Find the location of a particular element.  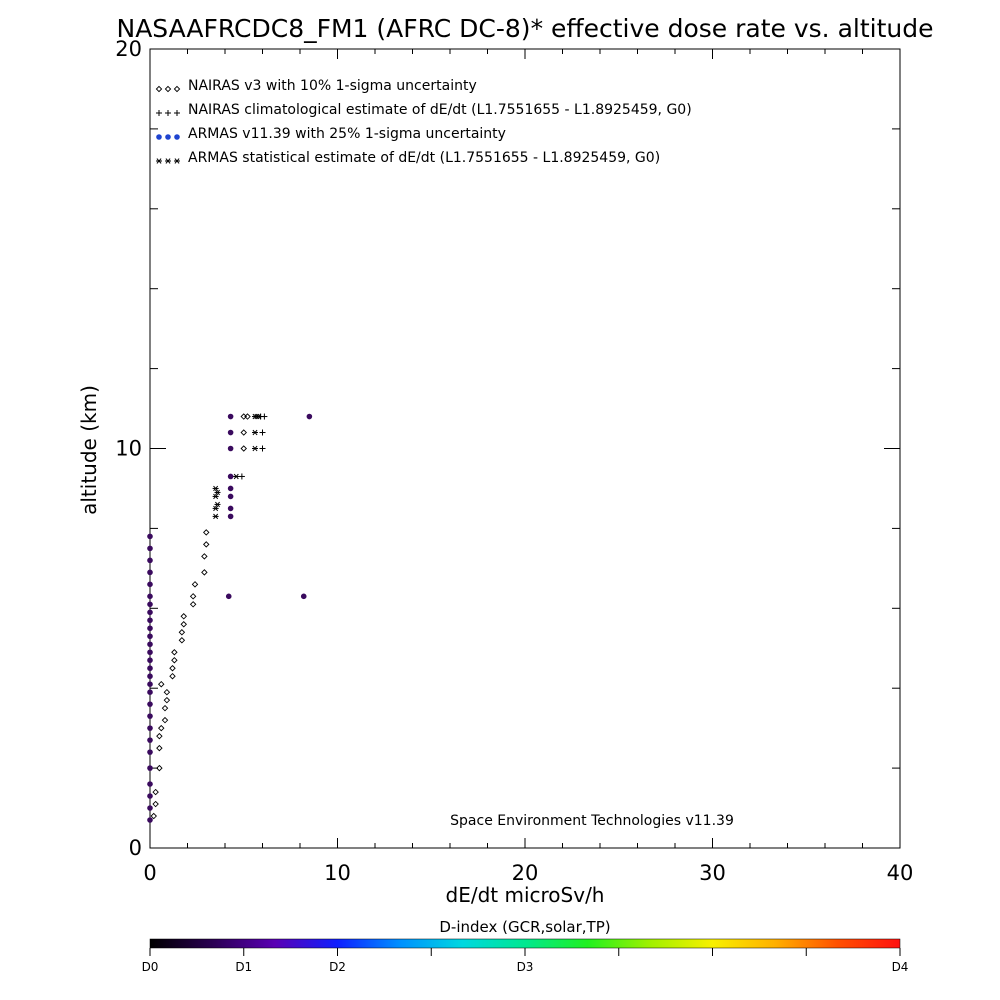

colorbar-label: D4 is located at coordinates (900, 967).